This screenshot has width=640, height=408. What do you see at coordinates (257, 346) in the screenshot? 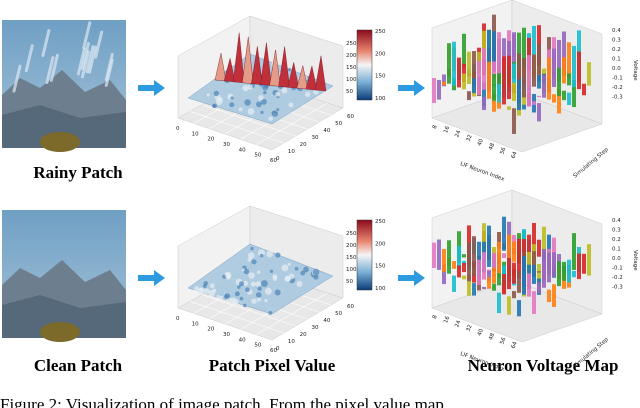
I see `x-tick-label: 50` at bounding box center [257, 346].